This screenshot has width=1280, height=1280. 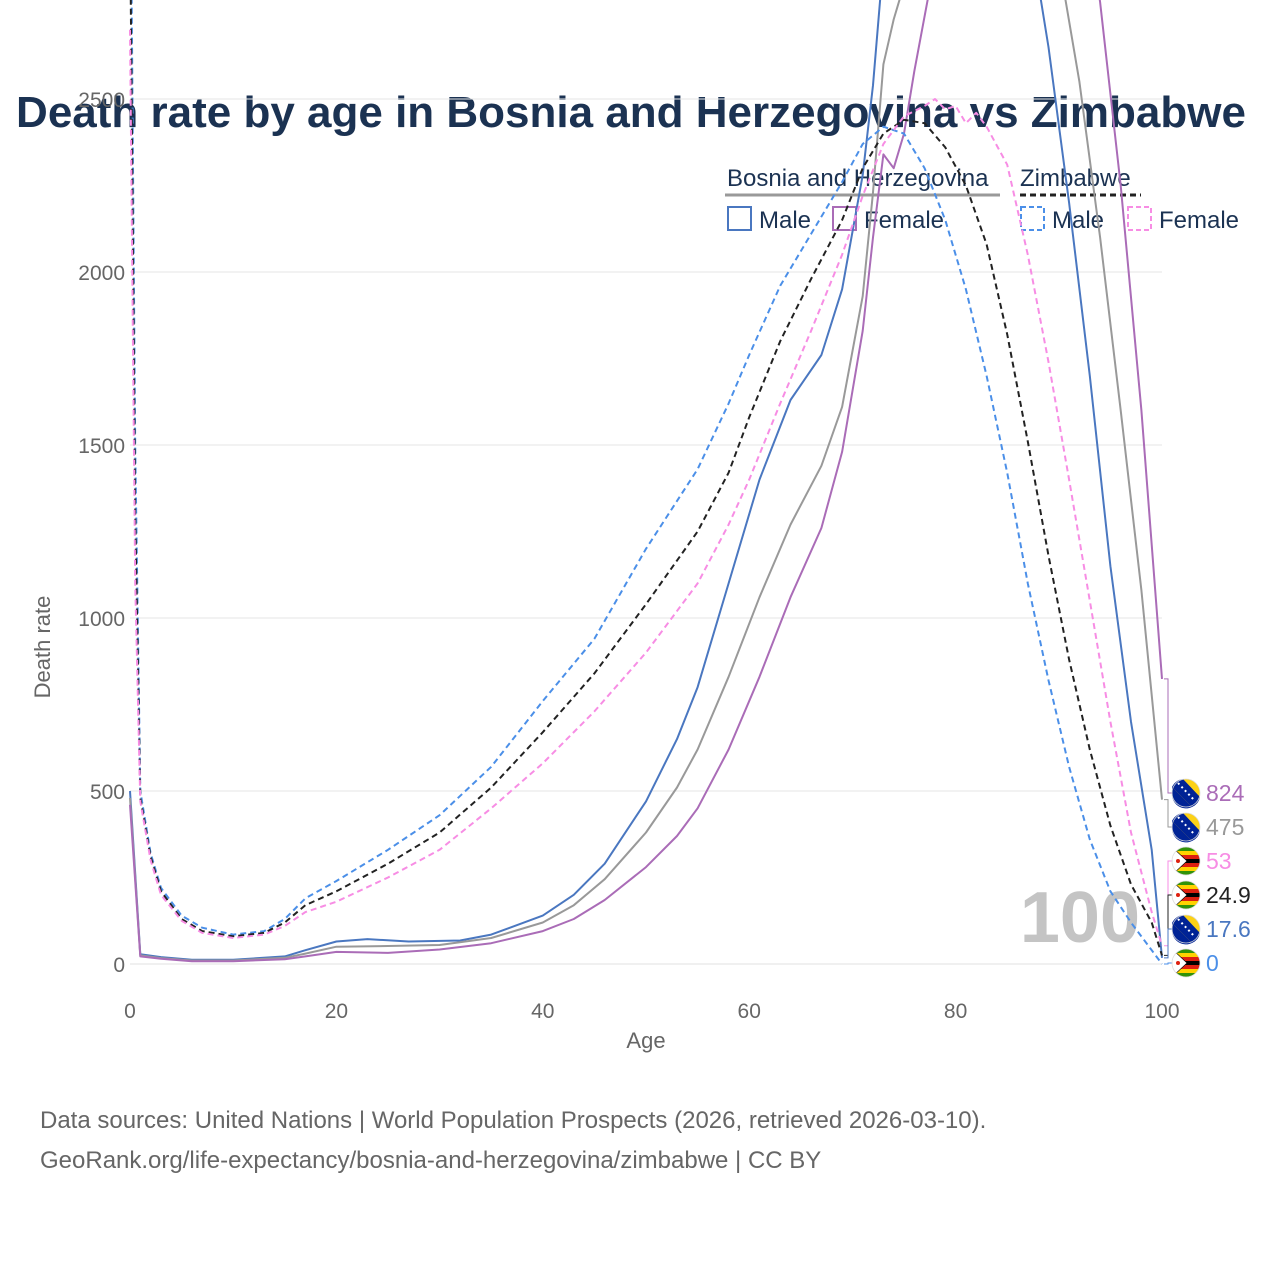 I want to click on x-tick-label: 80, so click(x=955, y=1011).